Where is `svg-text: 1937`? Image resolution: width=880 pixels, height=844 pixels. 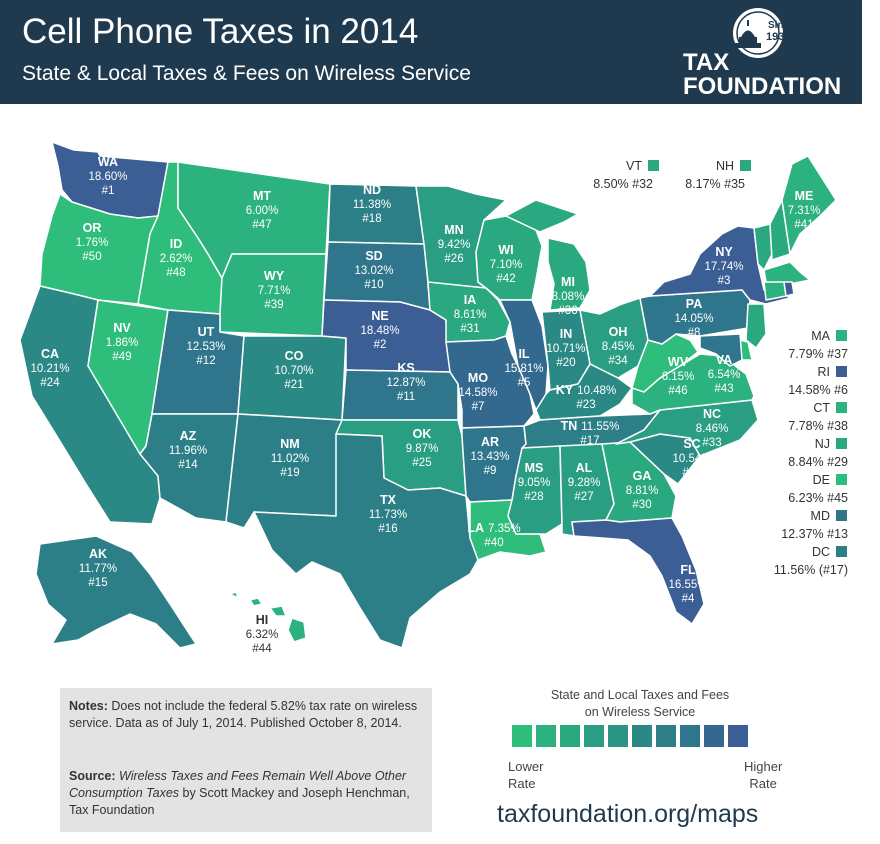
svg-text: 1937 is located at coordinates (778, 37).